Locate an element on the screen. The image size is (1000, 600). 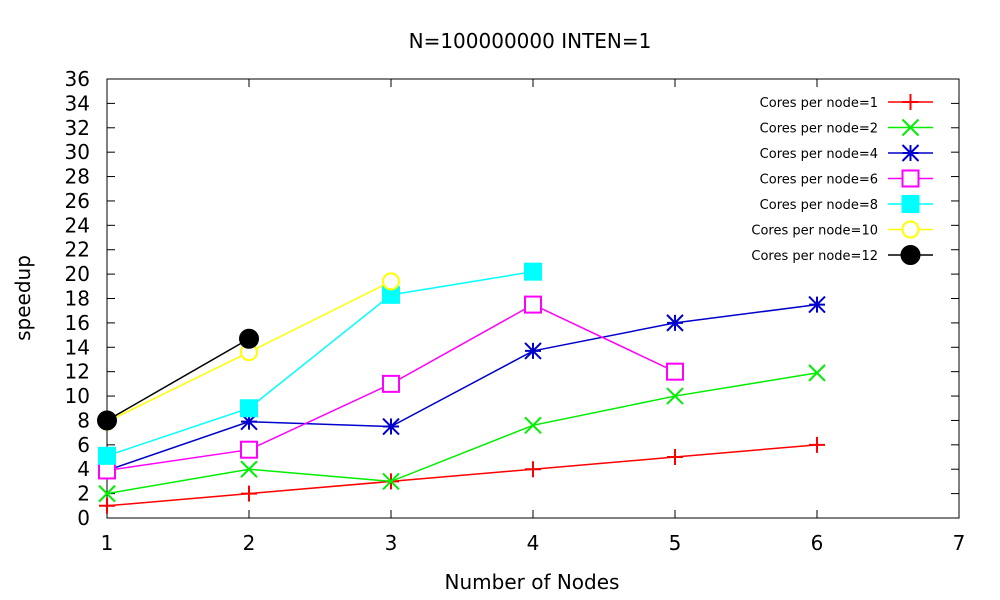
legend-item: Cores per node=2 is located at coordinates (846, 127).